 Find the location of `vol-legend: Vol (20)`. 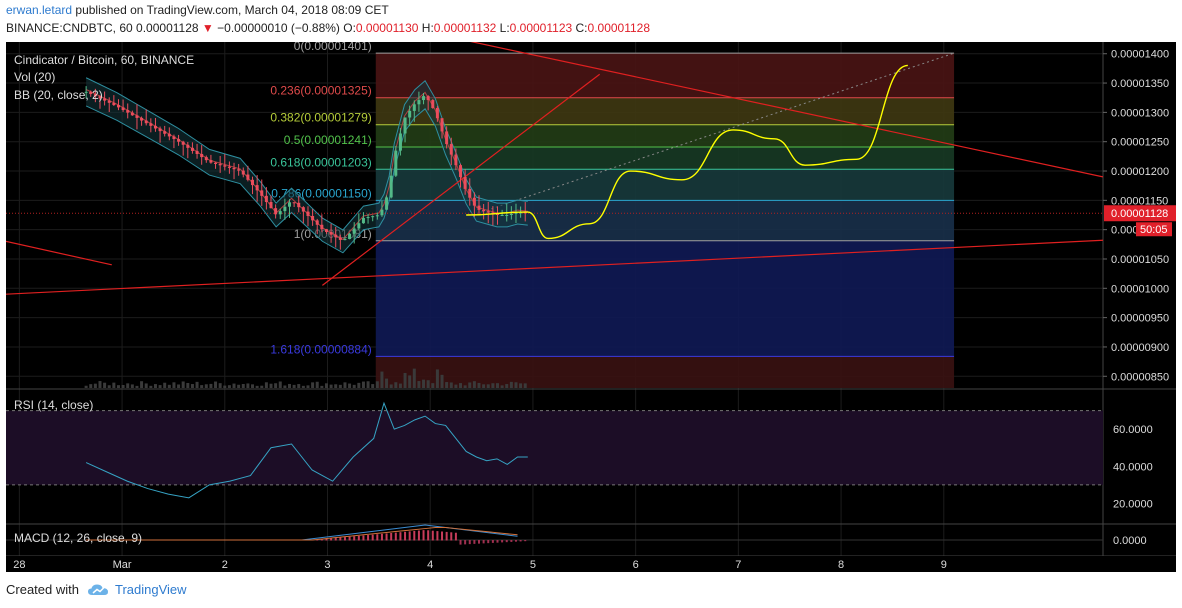

vol-legend: Vol (20) is located at coordinates (34, 77).